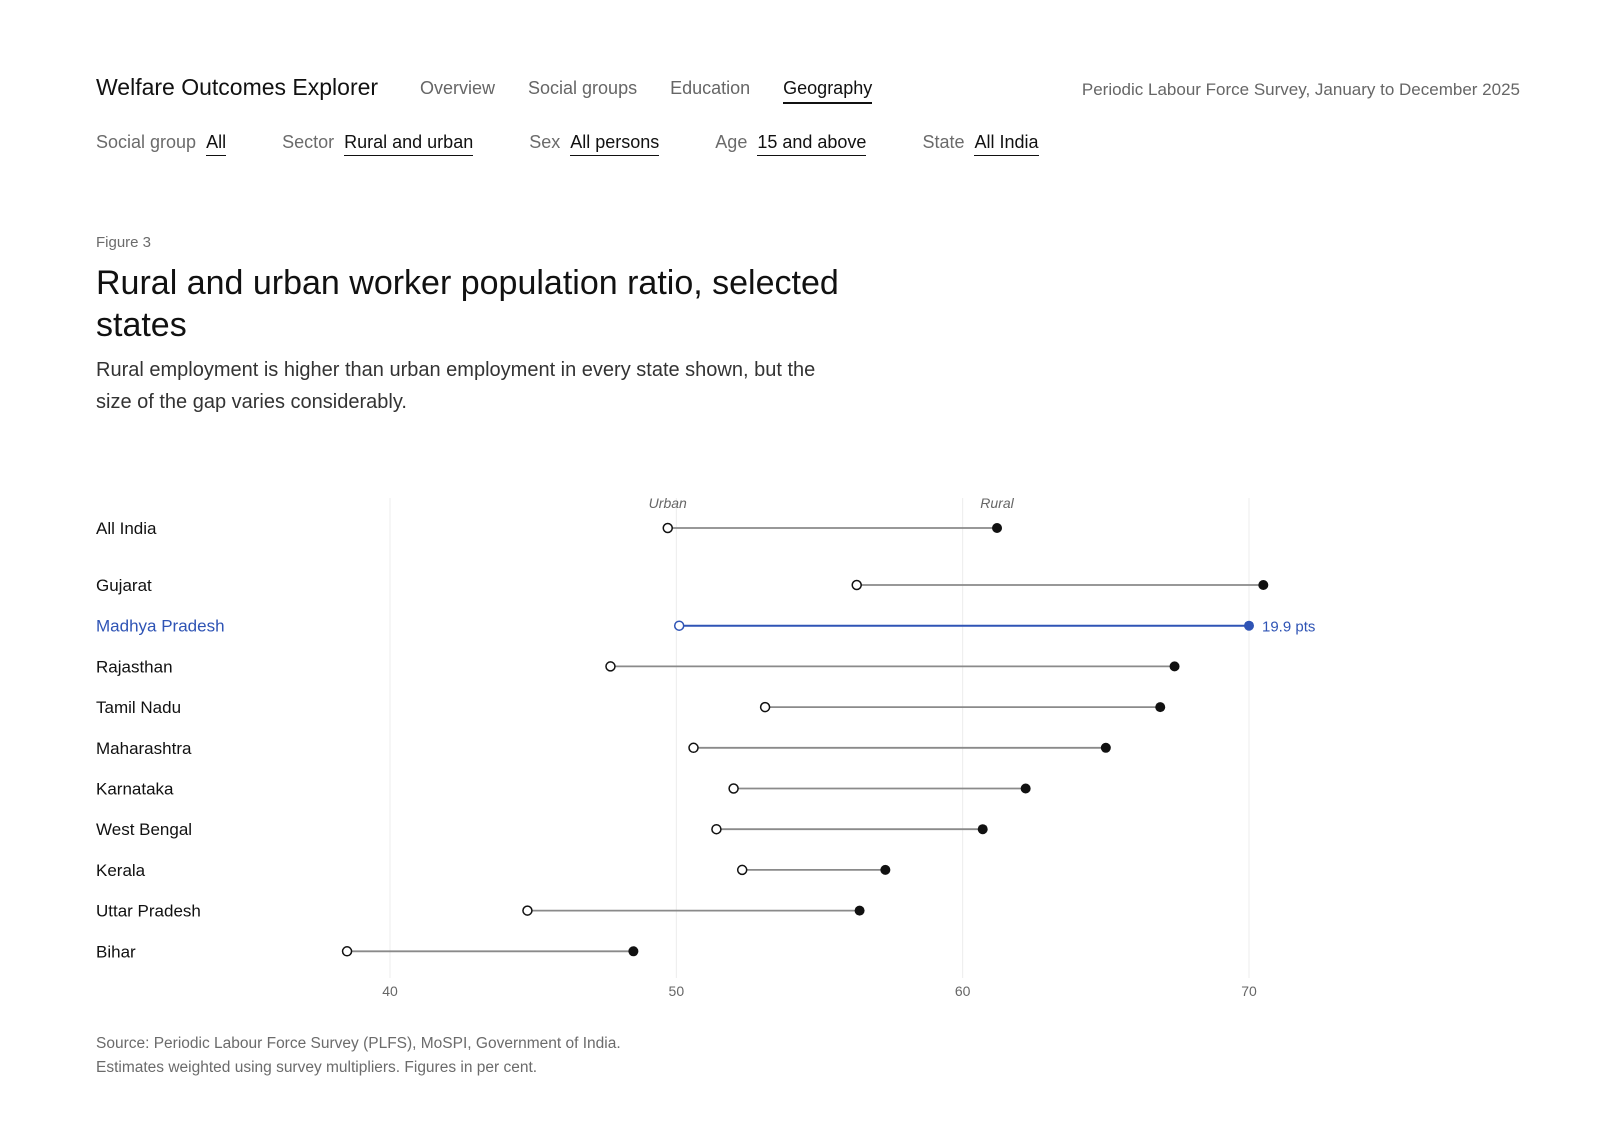 The image size is (1600, 1142). Describe the element at coordinates (458, 88) in the screenshot. I see `nav-overview: Overview` at that location.